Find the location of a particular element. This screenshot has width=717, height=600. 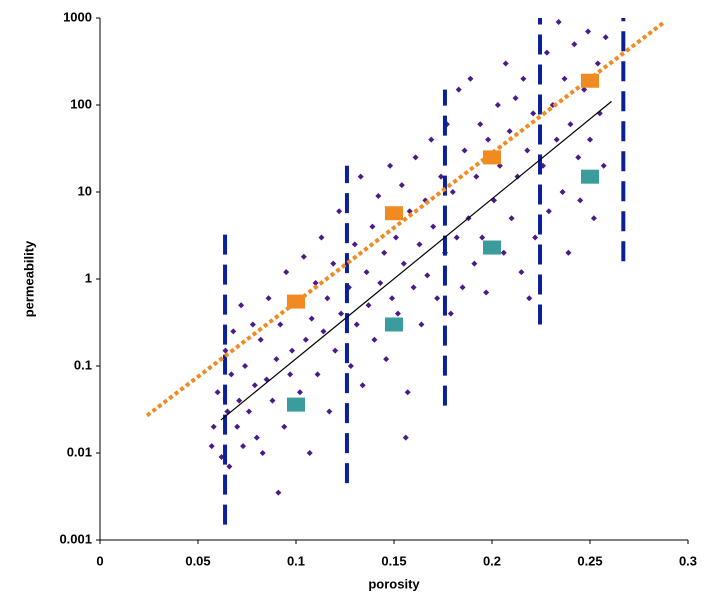

x-tick-label: 0.25 is located at coordinates (589, 560).